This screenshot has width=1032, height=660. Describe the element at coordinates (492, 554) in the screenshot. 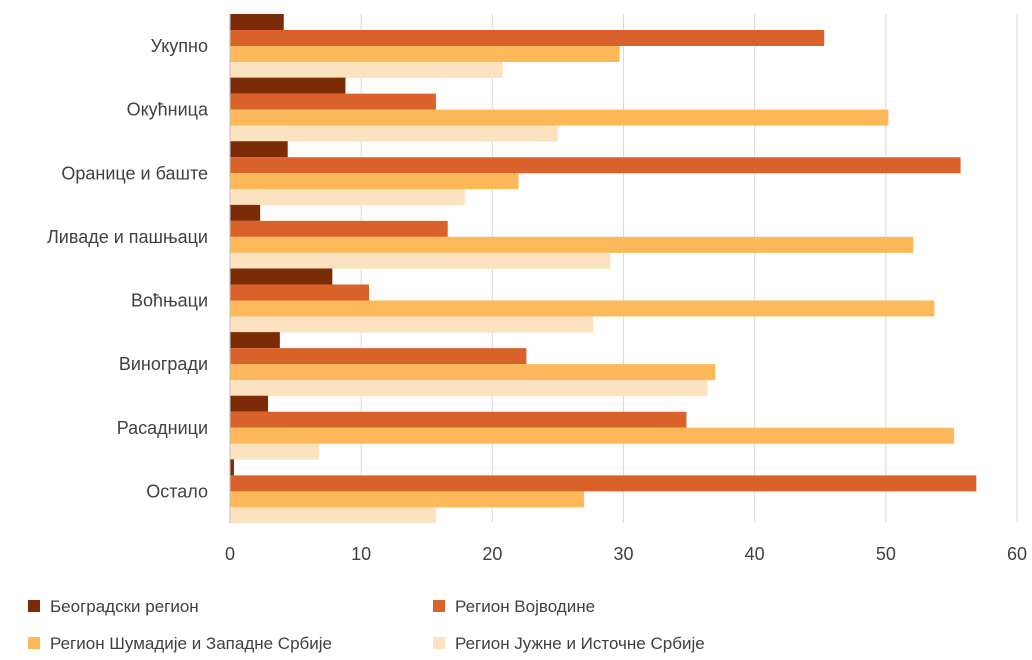

I see `x-tick-label: 20` at that location.